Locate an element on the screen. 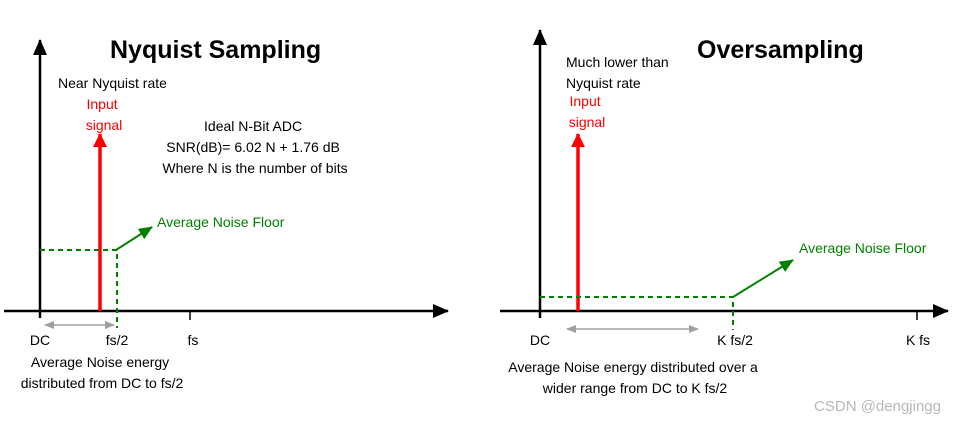  right-tick-dc: DC is located at coordinates (540, 340).